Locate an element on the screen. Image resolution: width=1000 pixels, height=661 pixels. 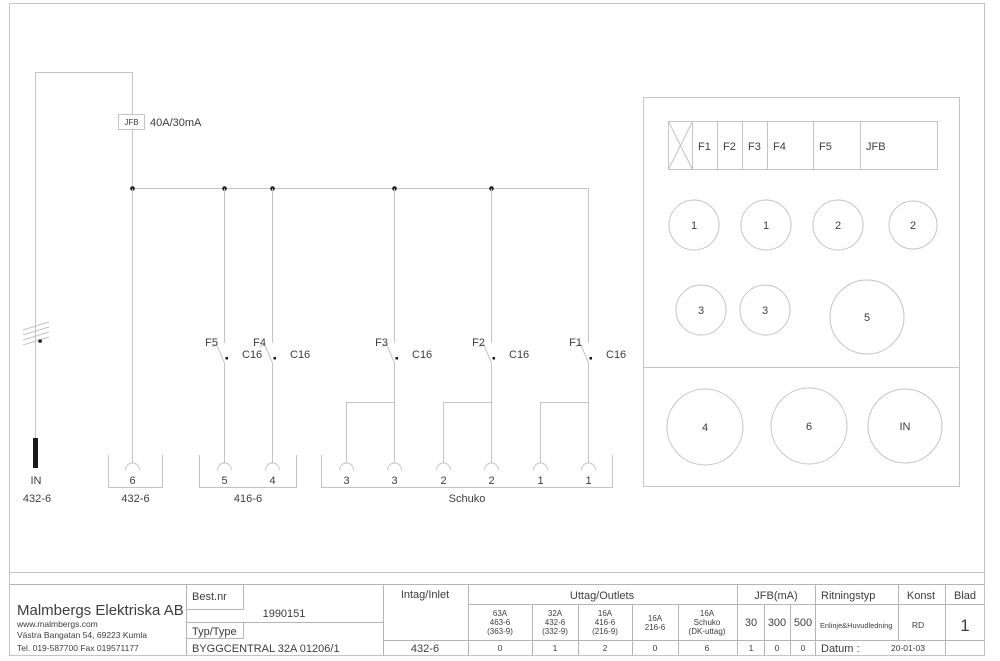
uttag-col-line3: (DK-uttag) is located at coordinates (707, 631).